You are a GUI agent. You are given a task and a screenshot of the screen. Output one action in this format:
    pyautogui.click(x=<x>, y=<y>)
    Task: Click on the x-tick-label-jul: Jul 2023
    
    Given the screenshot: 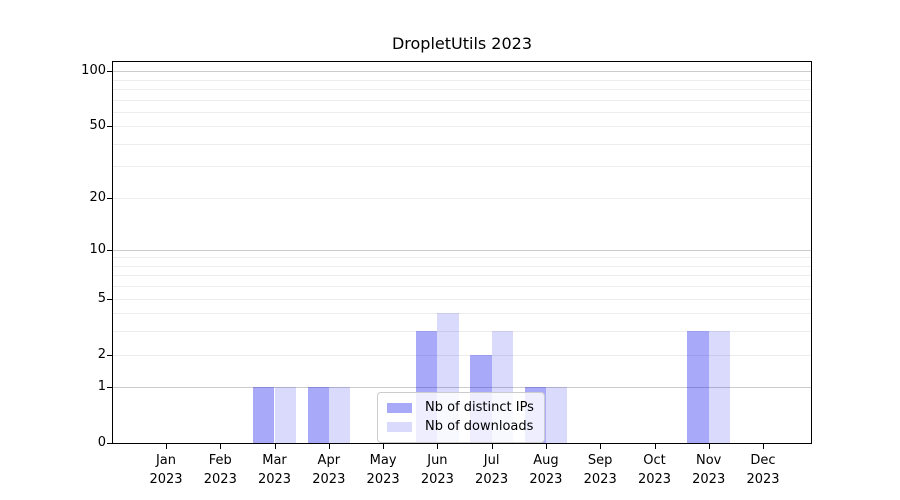 What is the action you would take?
    pyautogui.click(x=492, y=470)
    